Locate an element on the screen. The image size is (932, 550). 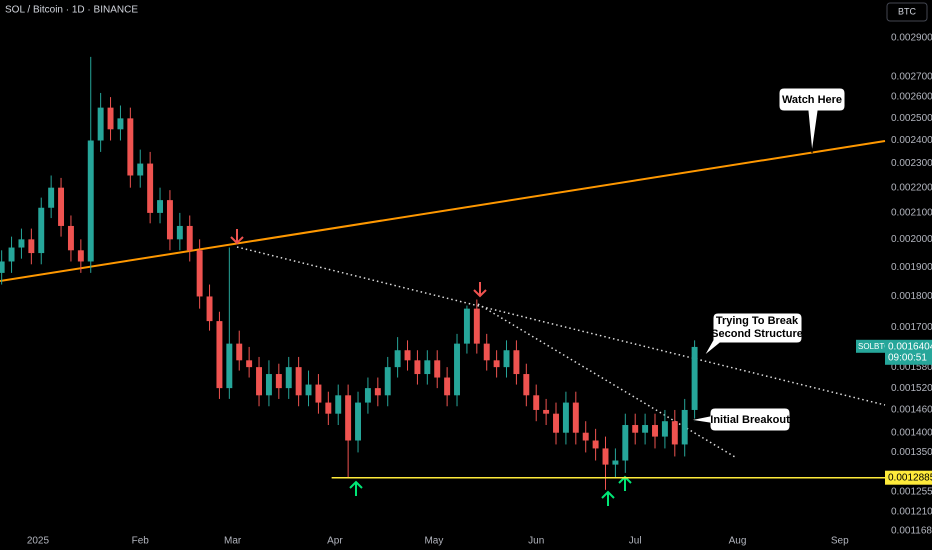
x-tick-label: Mar is located at coordinates (233, 541).